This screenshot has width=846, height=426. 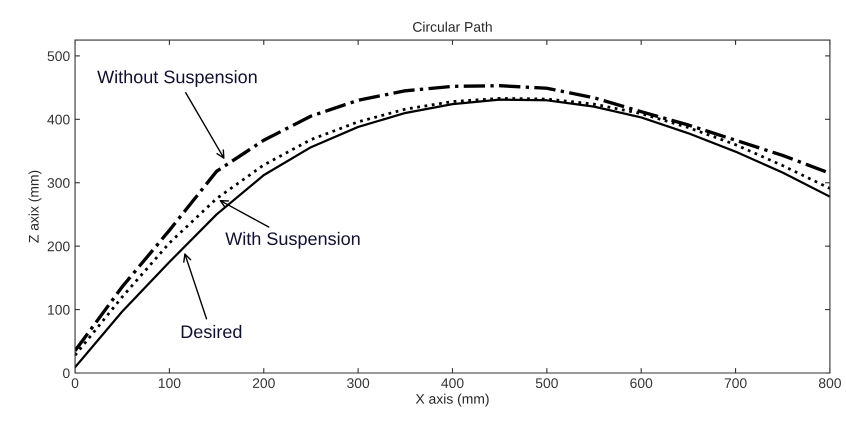 What do you see at coordinates (169, 383) in the screenshot?
I see `x-tick-label: 100` at bounding box center [169, 383].